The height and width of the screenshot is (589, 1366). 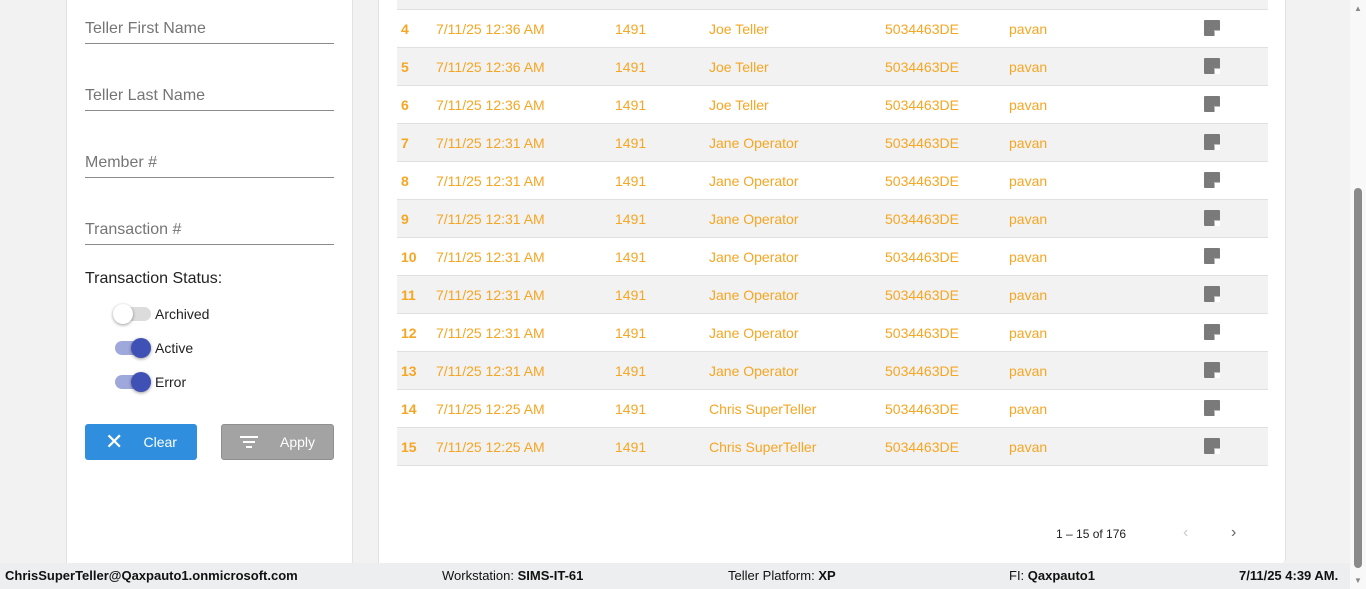 What do you see at coordinates (513, 575) in the screenshot?
I see `workstation: Workstation: SIMS-IT-61` at bounding box center [513, 575].